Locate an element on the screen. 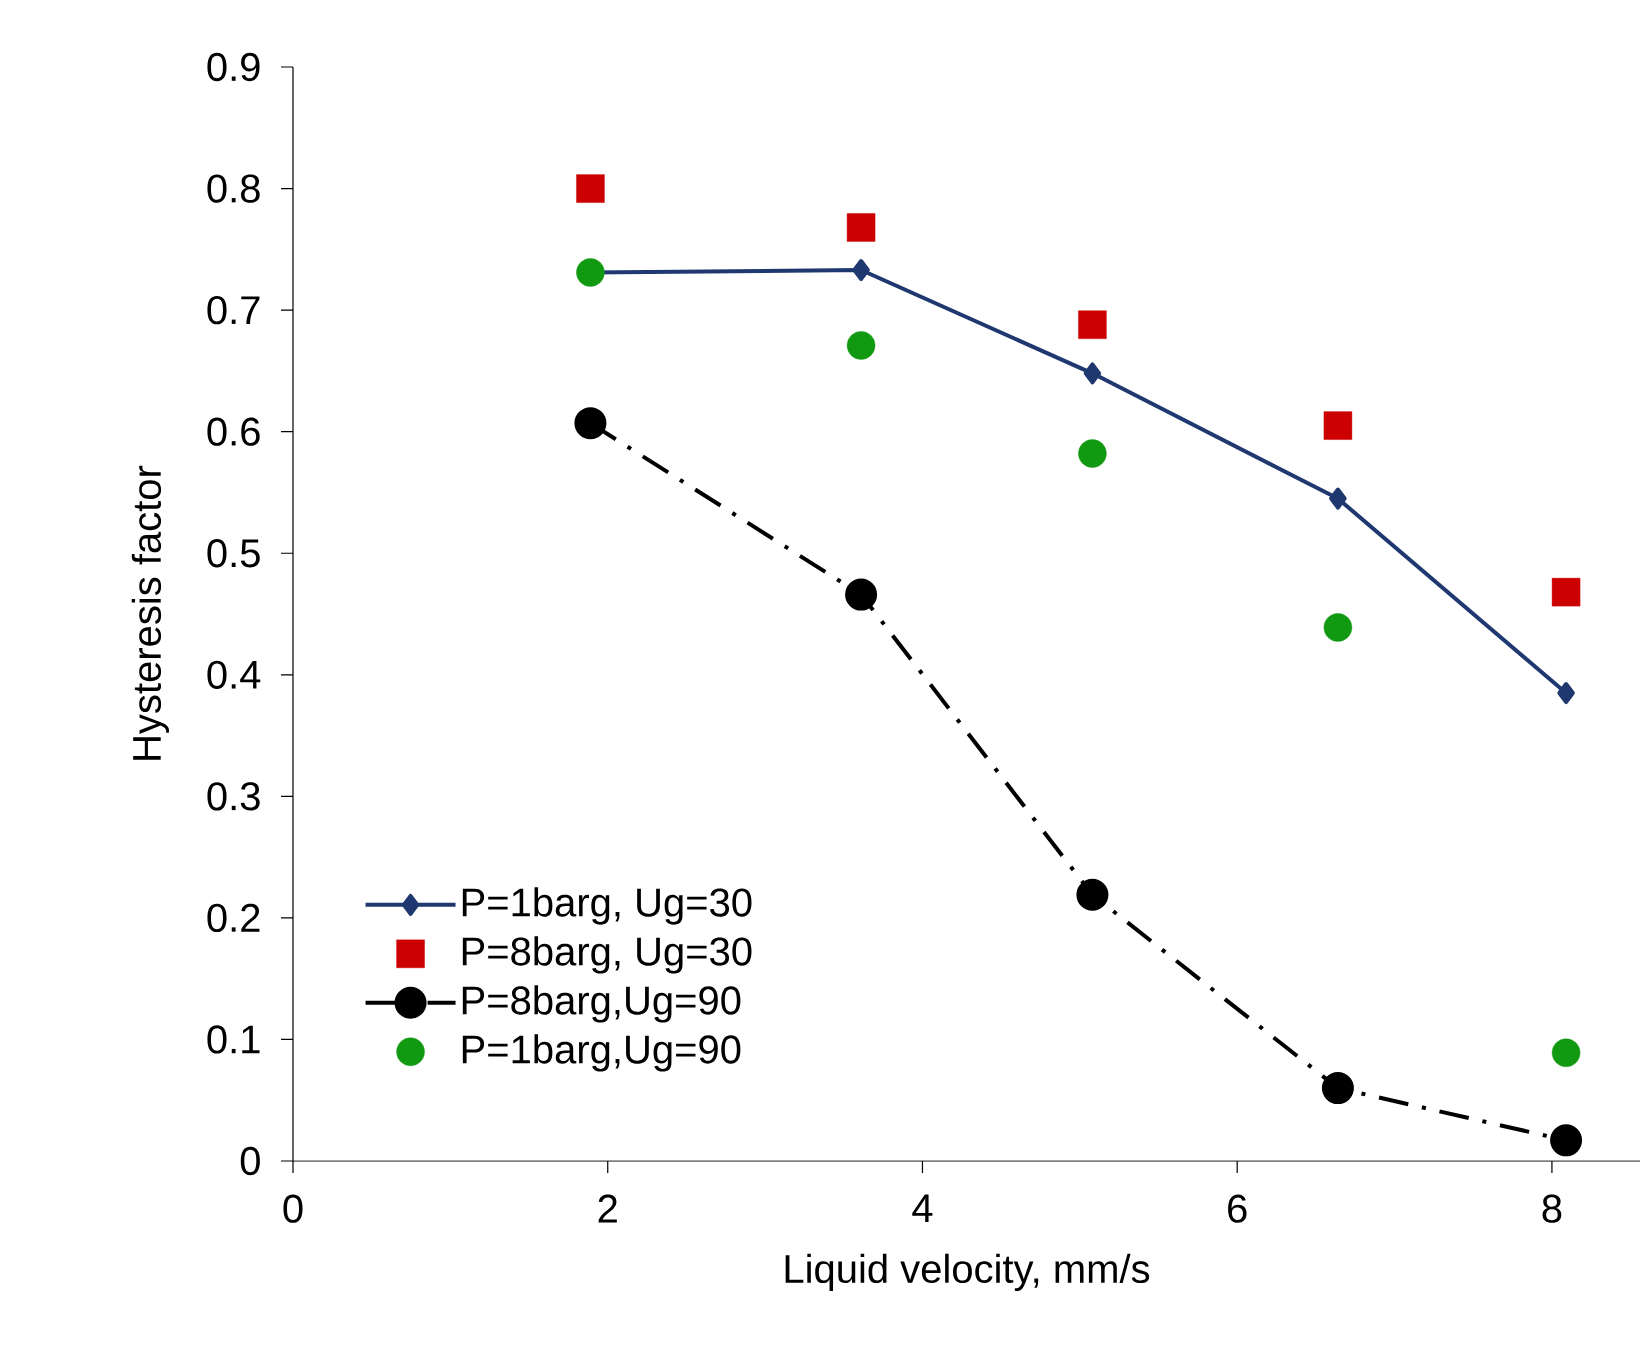  x-axis-title: Liquid velocity, mm/s is located at coordinates (967, 1272).